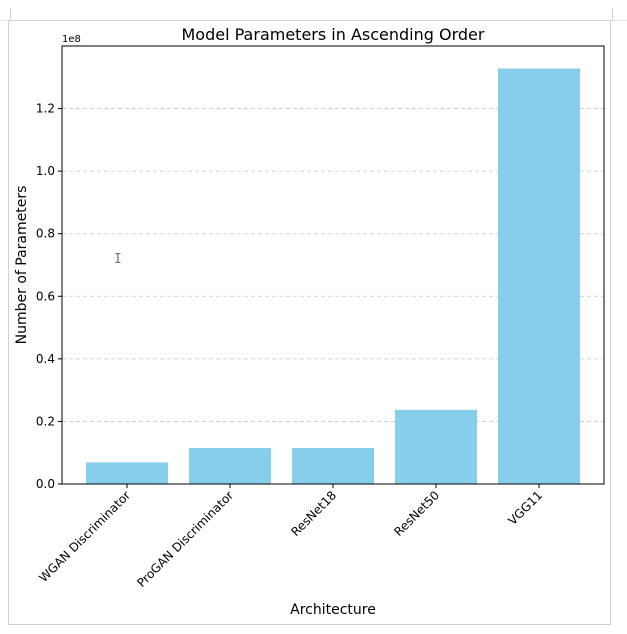 The width and height of the screenshot is (627, 634). I want to click on x-tick-label: ResNet50, so click(416, 513).